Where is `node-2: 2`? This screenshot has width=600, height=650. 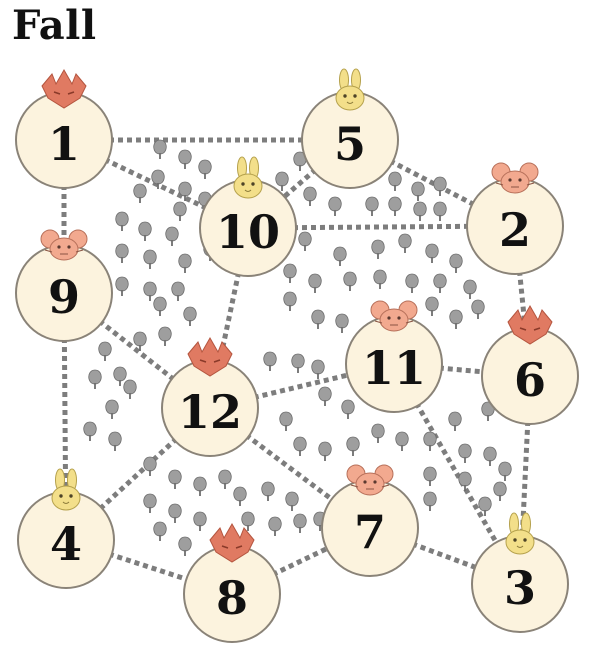 node-2: 2 is located at coordinates (515, 218).